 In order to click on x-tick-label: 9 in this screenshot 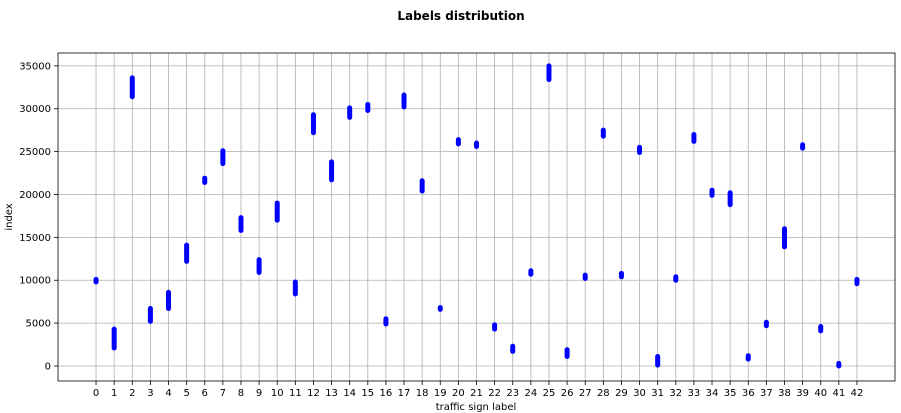, I will do `click(259, 393)`.